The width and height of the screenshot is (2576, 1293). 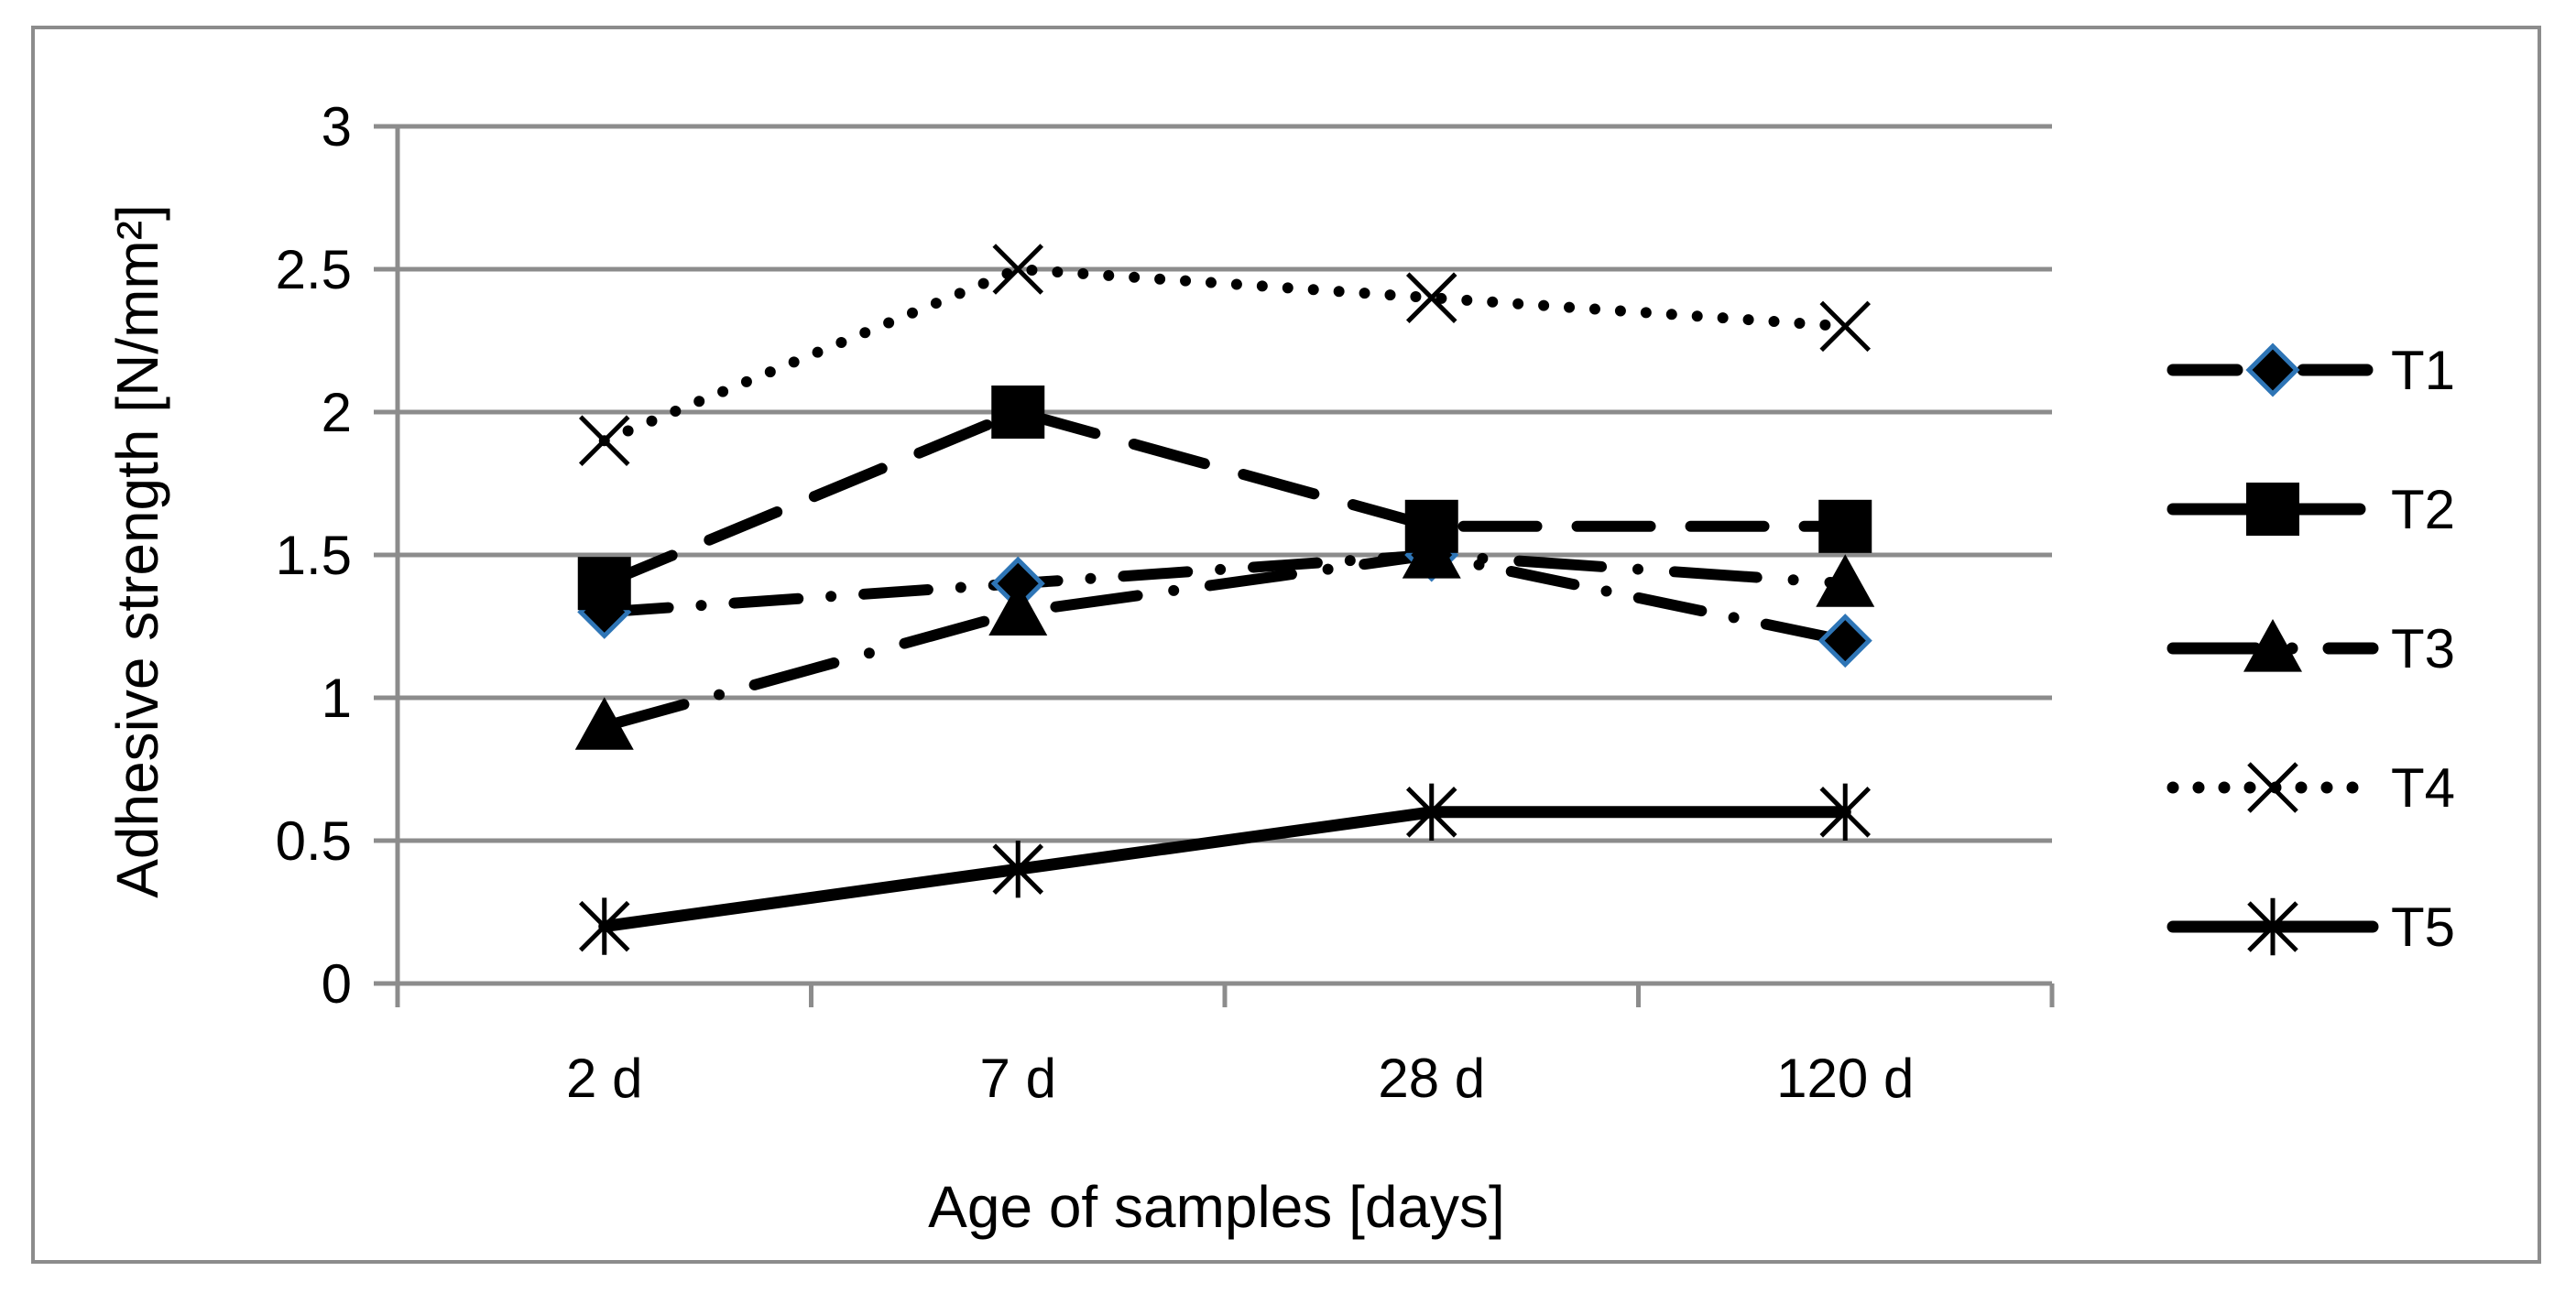 I want to click on x-axis-title: Age of samples [days], so click(x=1217, y=1207).